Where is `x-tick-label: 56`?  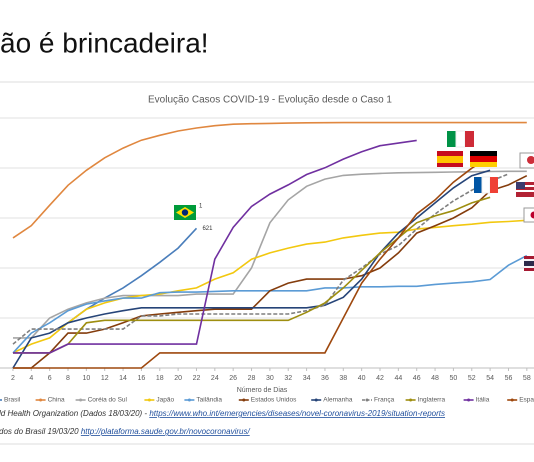
x-tick-label: 56 is located at coordinates (509, 378).